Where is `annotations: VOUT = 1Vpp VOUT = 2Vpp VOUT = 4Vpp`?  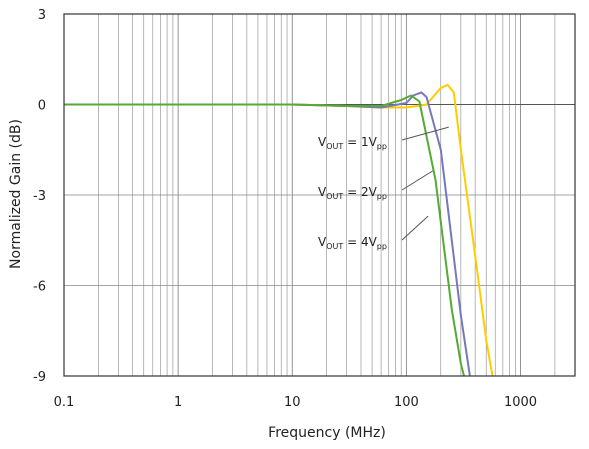
annotations: VOUT = 1Vpp VOUT = 2Vpp VOUT = 4Vpp is located at coordinates (383, 188).